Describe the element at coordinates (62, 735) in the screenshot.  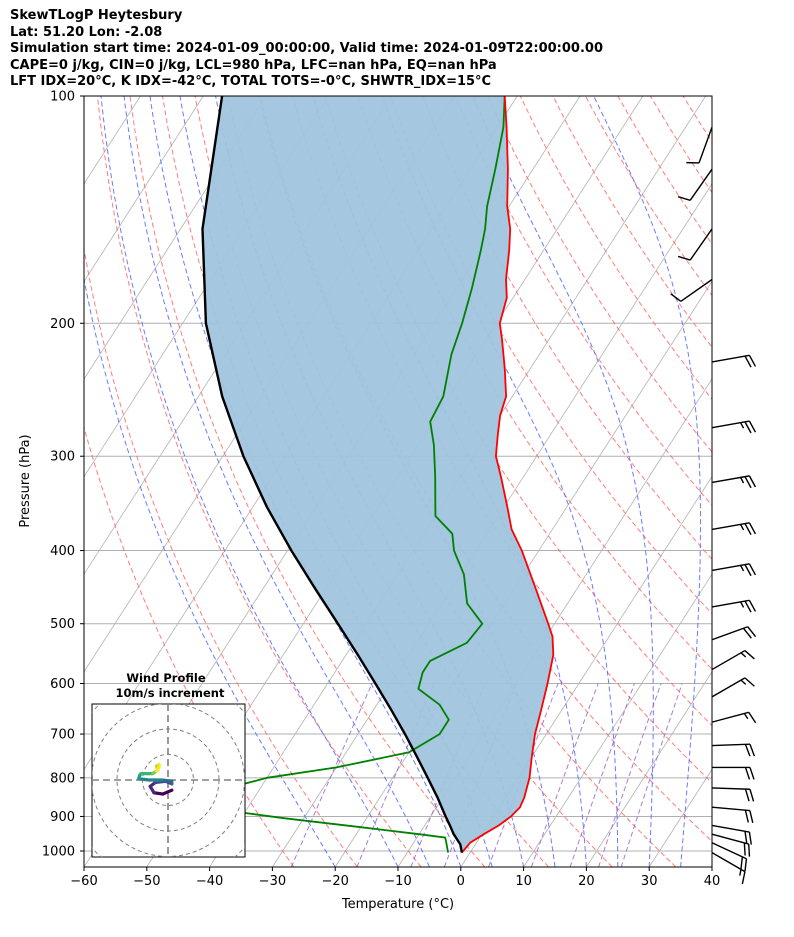
I see `y-tick-label: 700` at that location.